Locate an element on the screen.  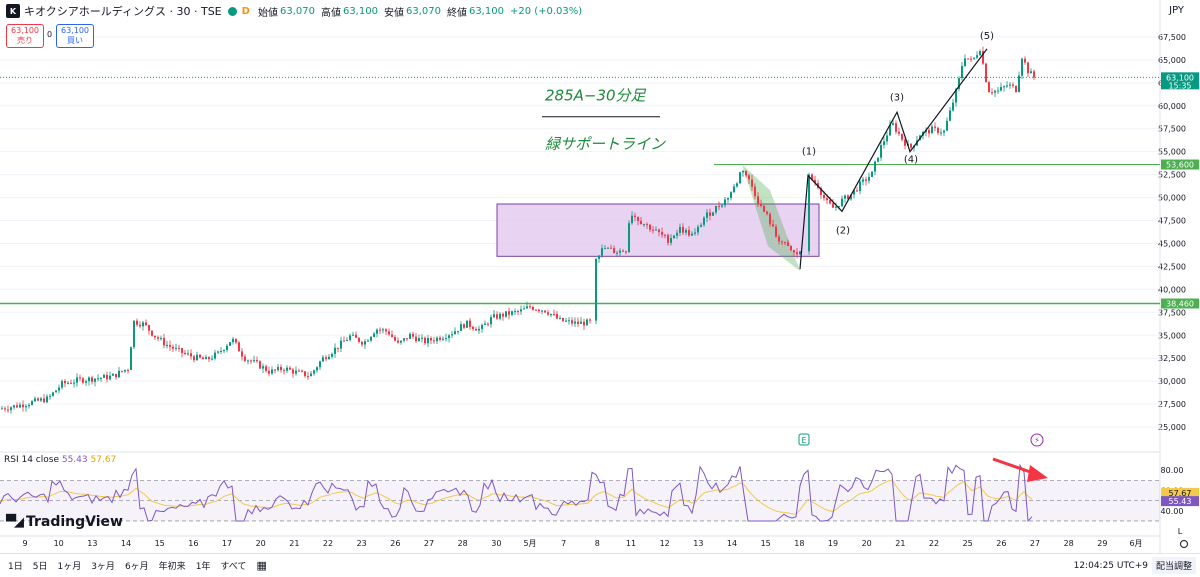
currency-label: JPY is located at coordinates (1176, 10).